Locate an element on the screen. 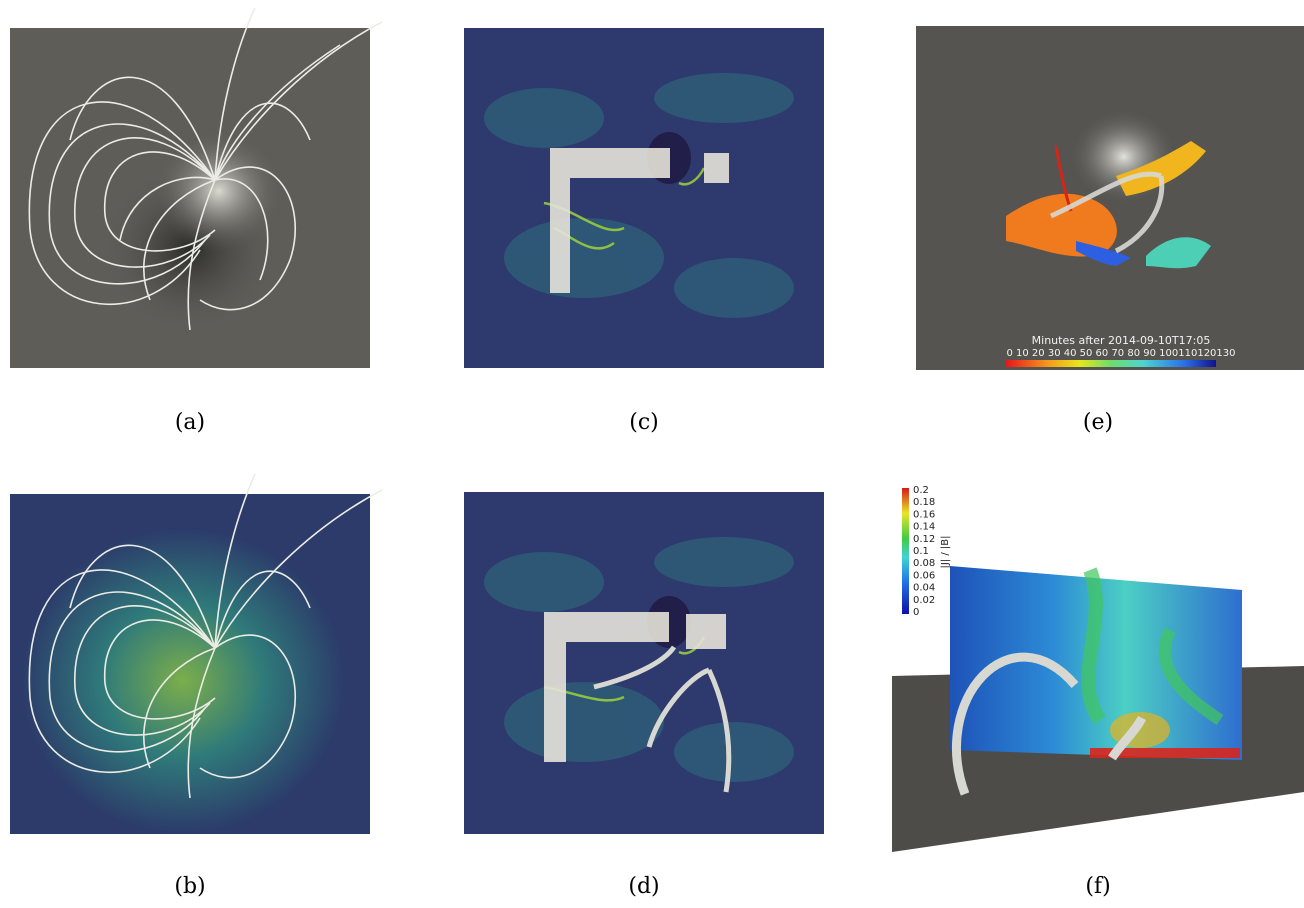 This screenshot has height=908, width=1304. jb-colorbar-tick: 0.14 is located at coordinates (924, 527).